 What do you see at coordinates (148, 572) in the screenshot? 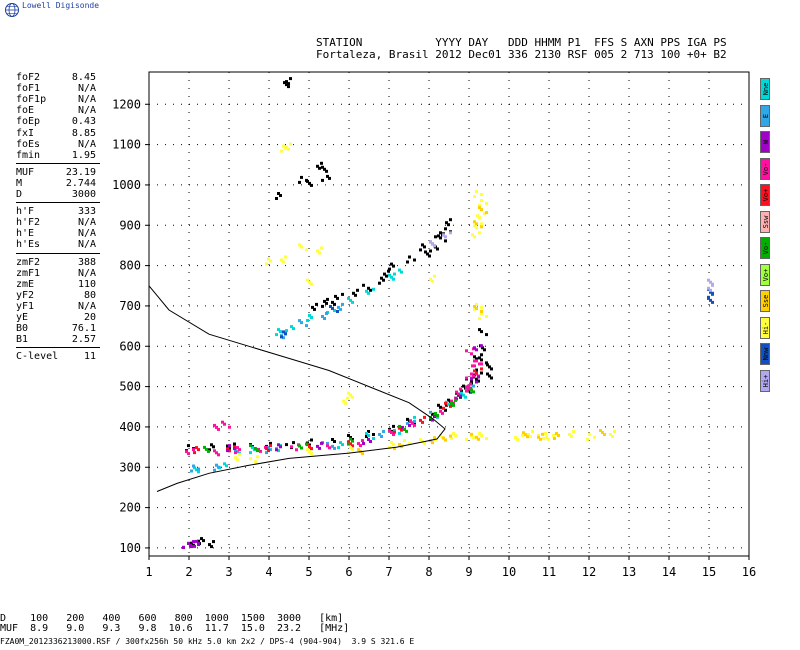
I see `x-tick-label: 1` at bounding box center [148, 572].